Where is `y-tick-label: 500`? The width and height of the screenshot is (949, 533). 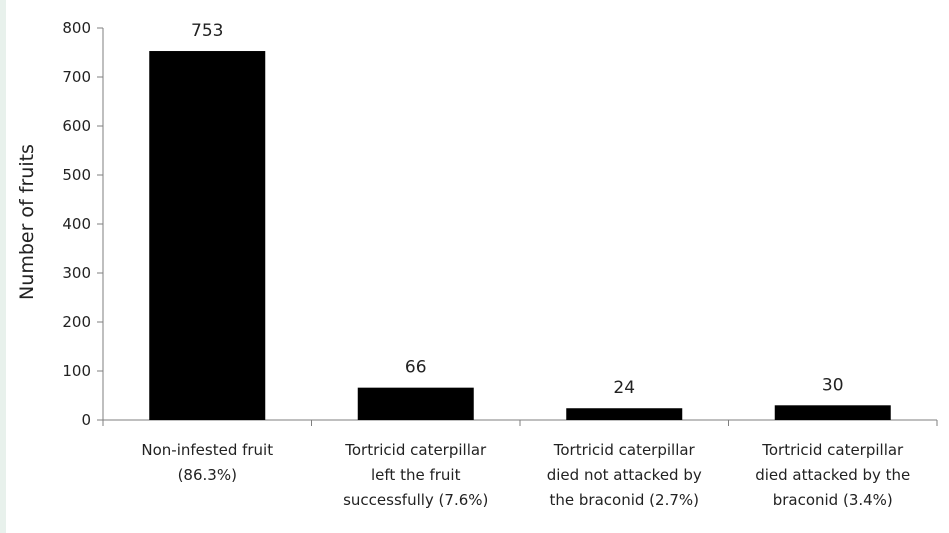 y-tick-label: 500 is located at coordinates (76, 175).